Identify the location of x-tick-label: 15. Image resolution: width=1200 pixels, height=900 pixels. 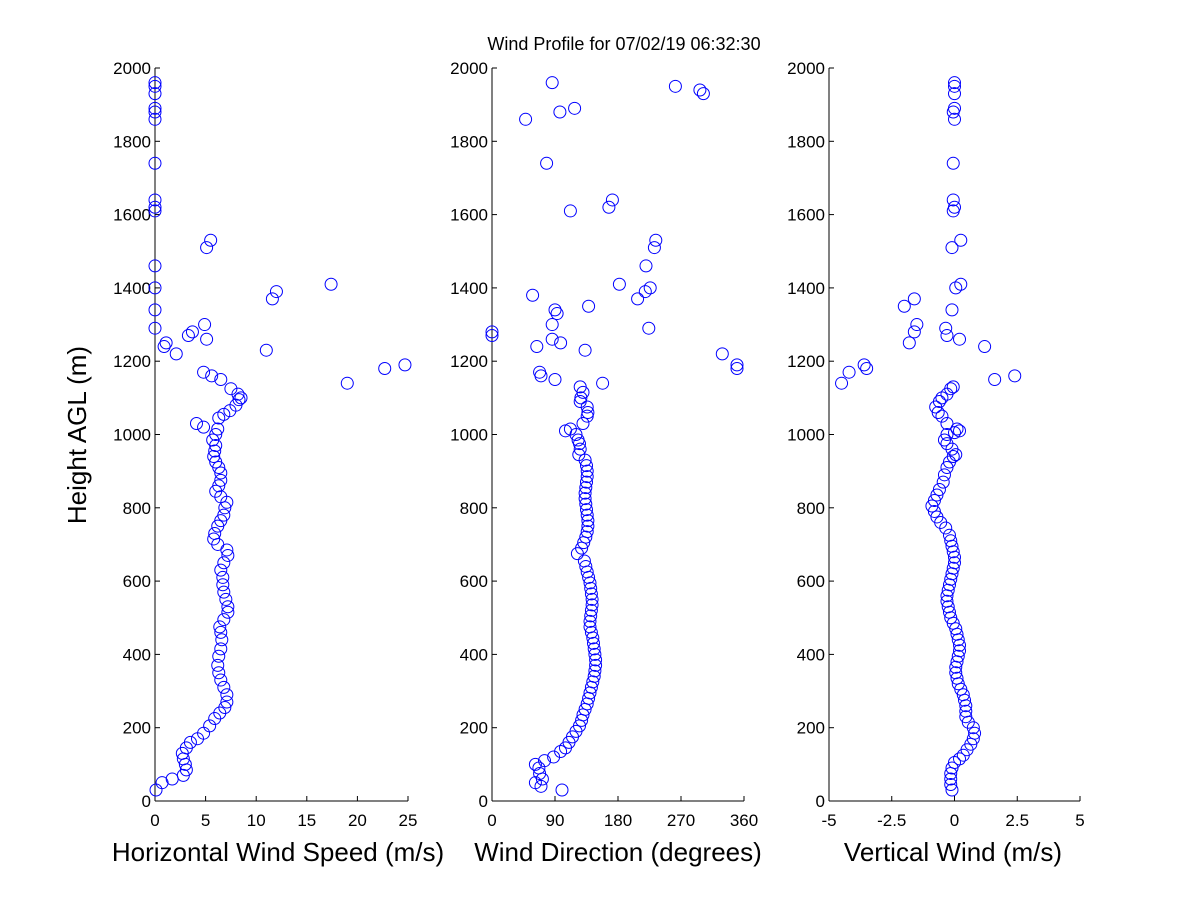
(306, 820).